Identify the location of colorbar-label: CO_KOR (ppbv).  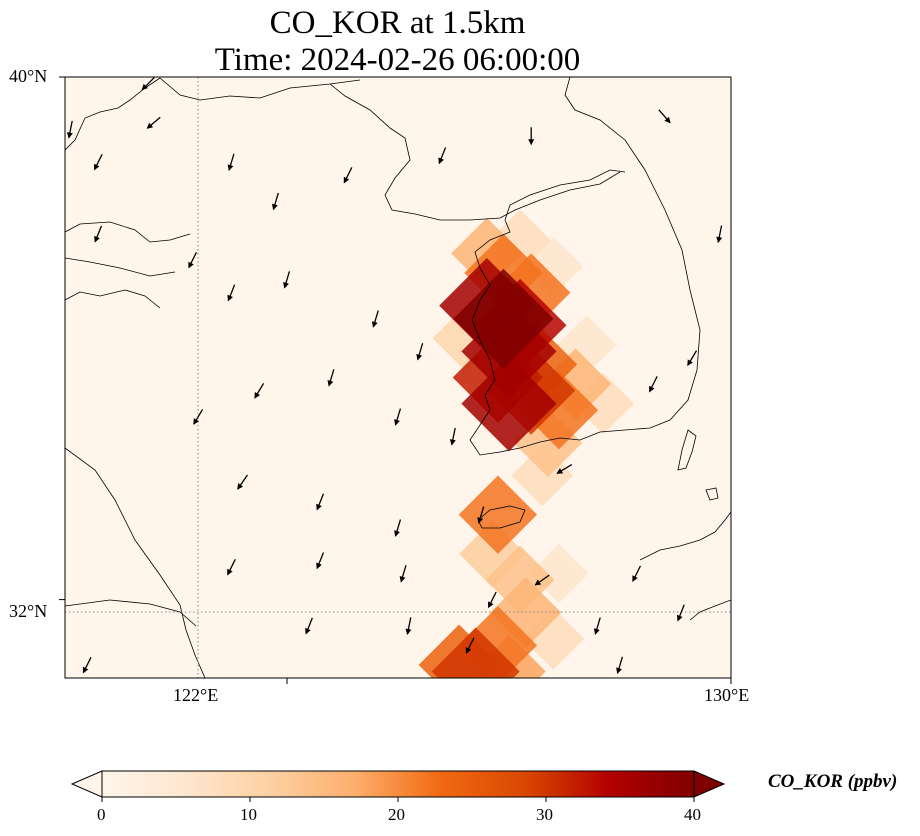
(833, 781).